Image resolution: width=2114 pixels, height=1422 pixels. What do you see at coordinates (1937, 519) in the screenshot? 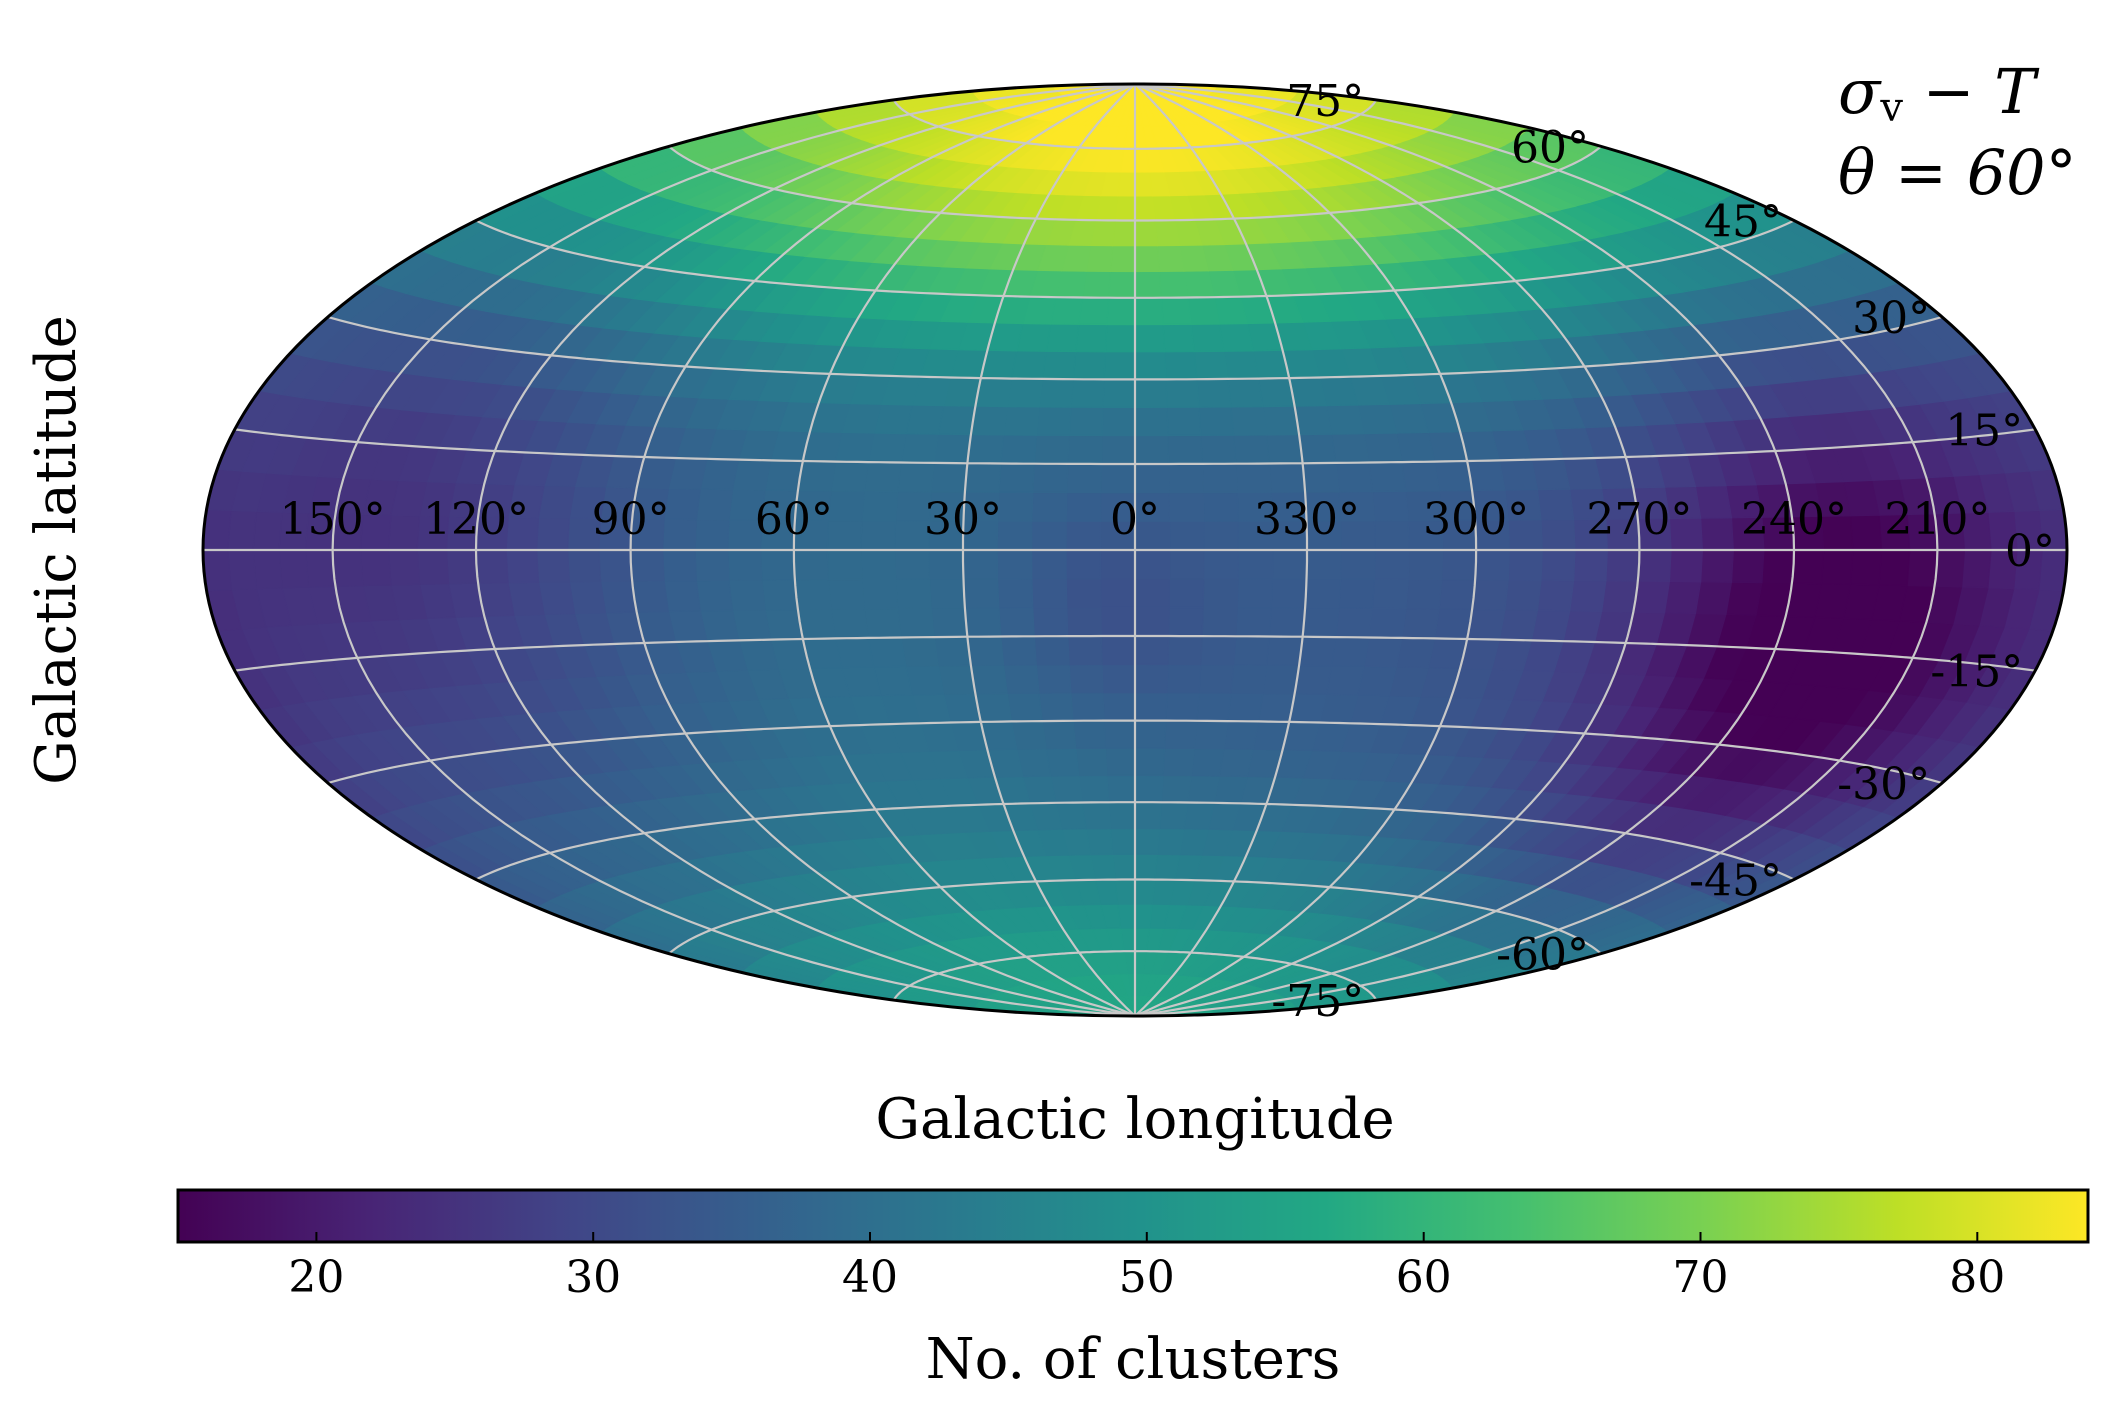
I see `longitude-tick-label: 210°` at bounding box center [1937, 519].